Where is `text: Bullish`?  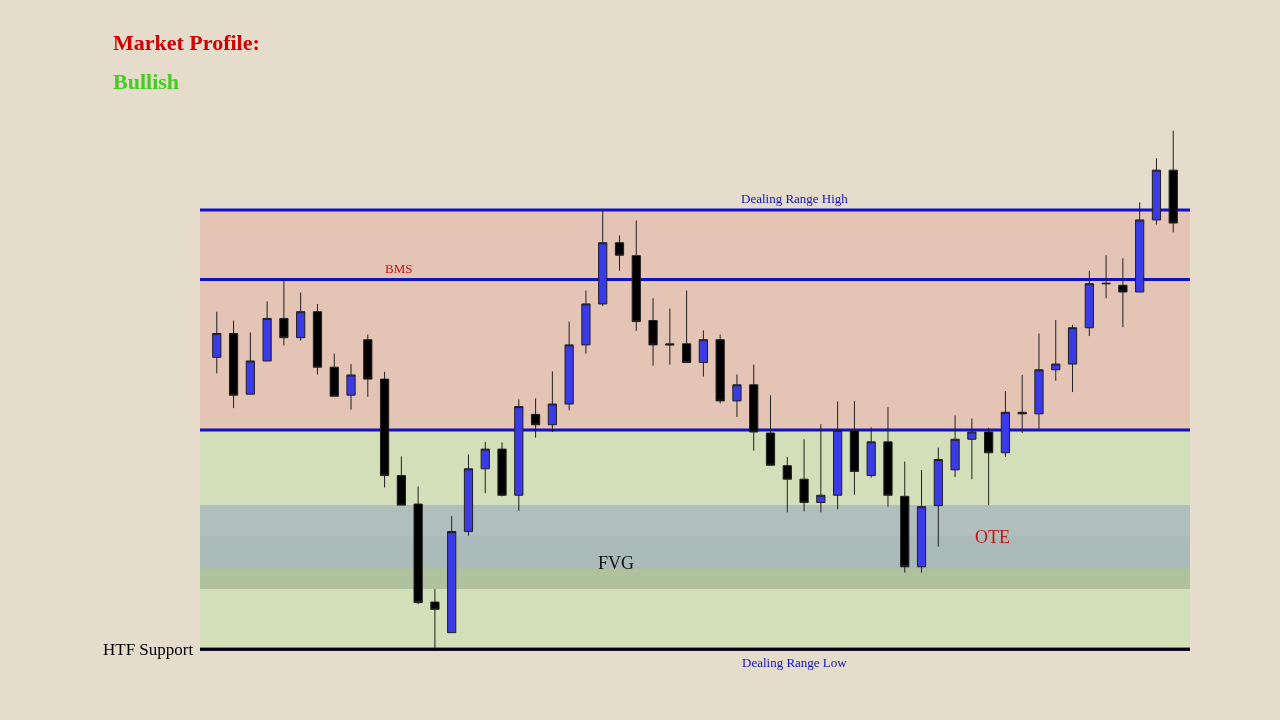
text: Bullish is located at coordinates (146, 81).